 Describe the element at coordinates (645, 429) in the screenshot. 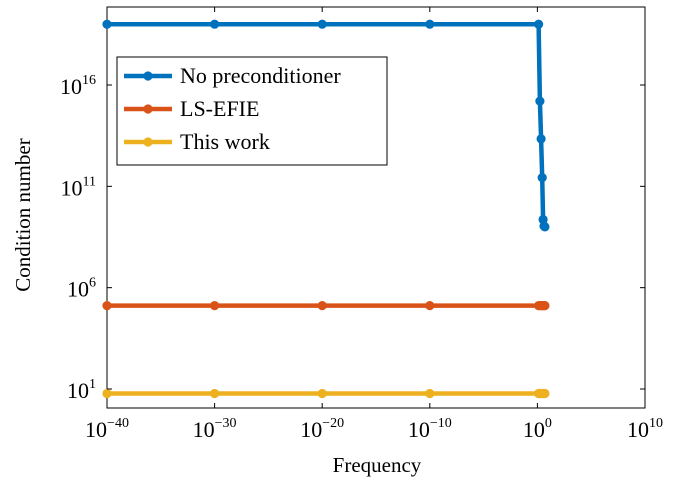

I see `x-tick-label: 1010` at that location.